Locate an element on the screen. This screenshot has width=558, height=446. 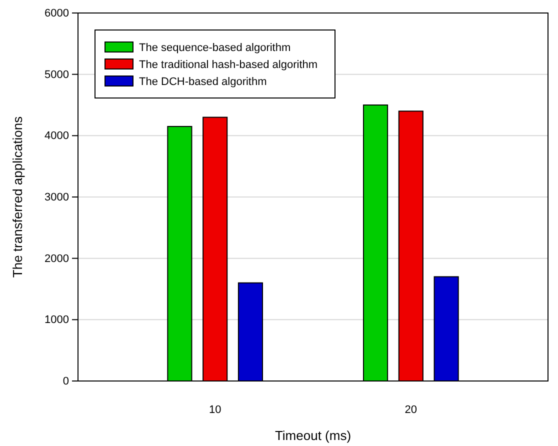
y-tick-label: 1000 is located at coordinates (56, 320).